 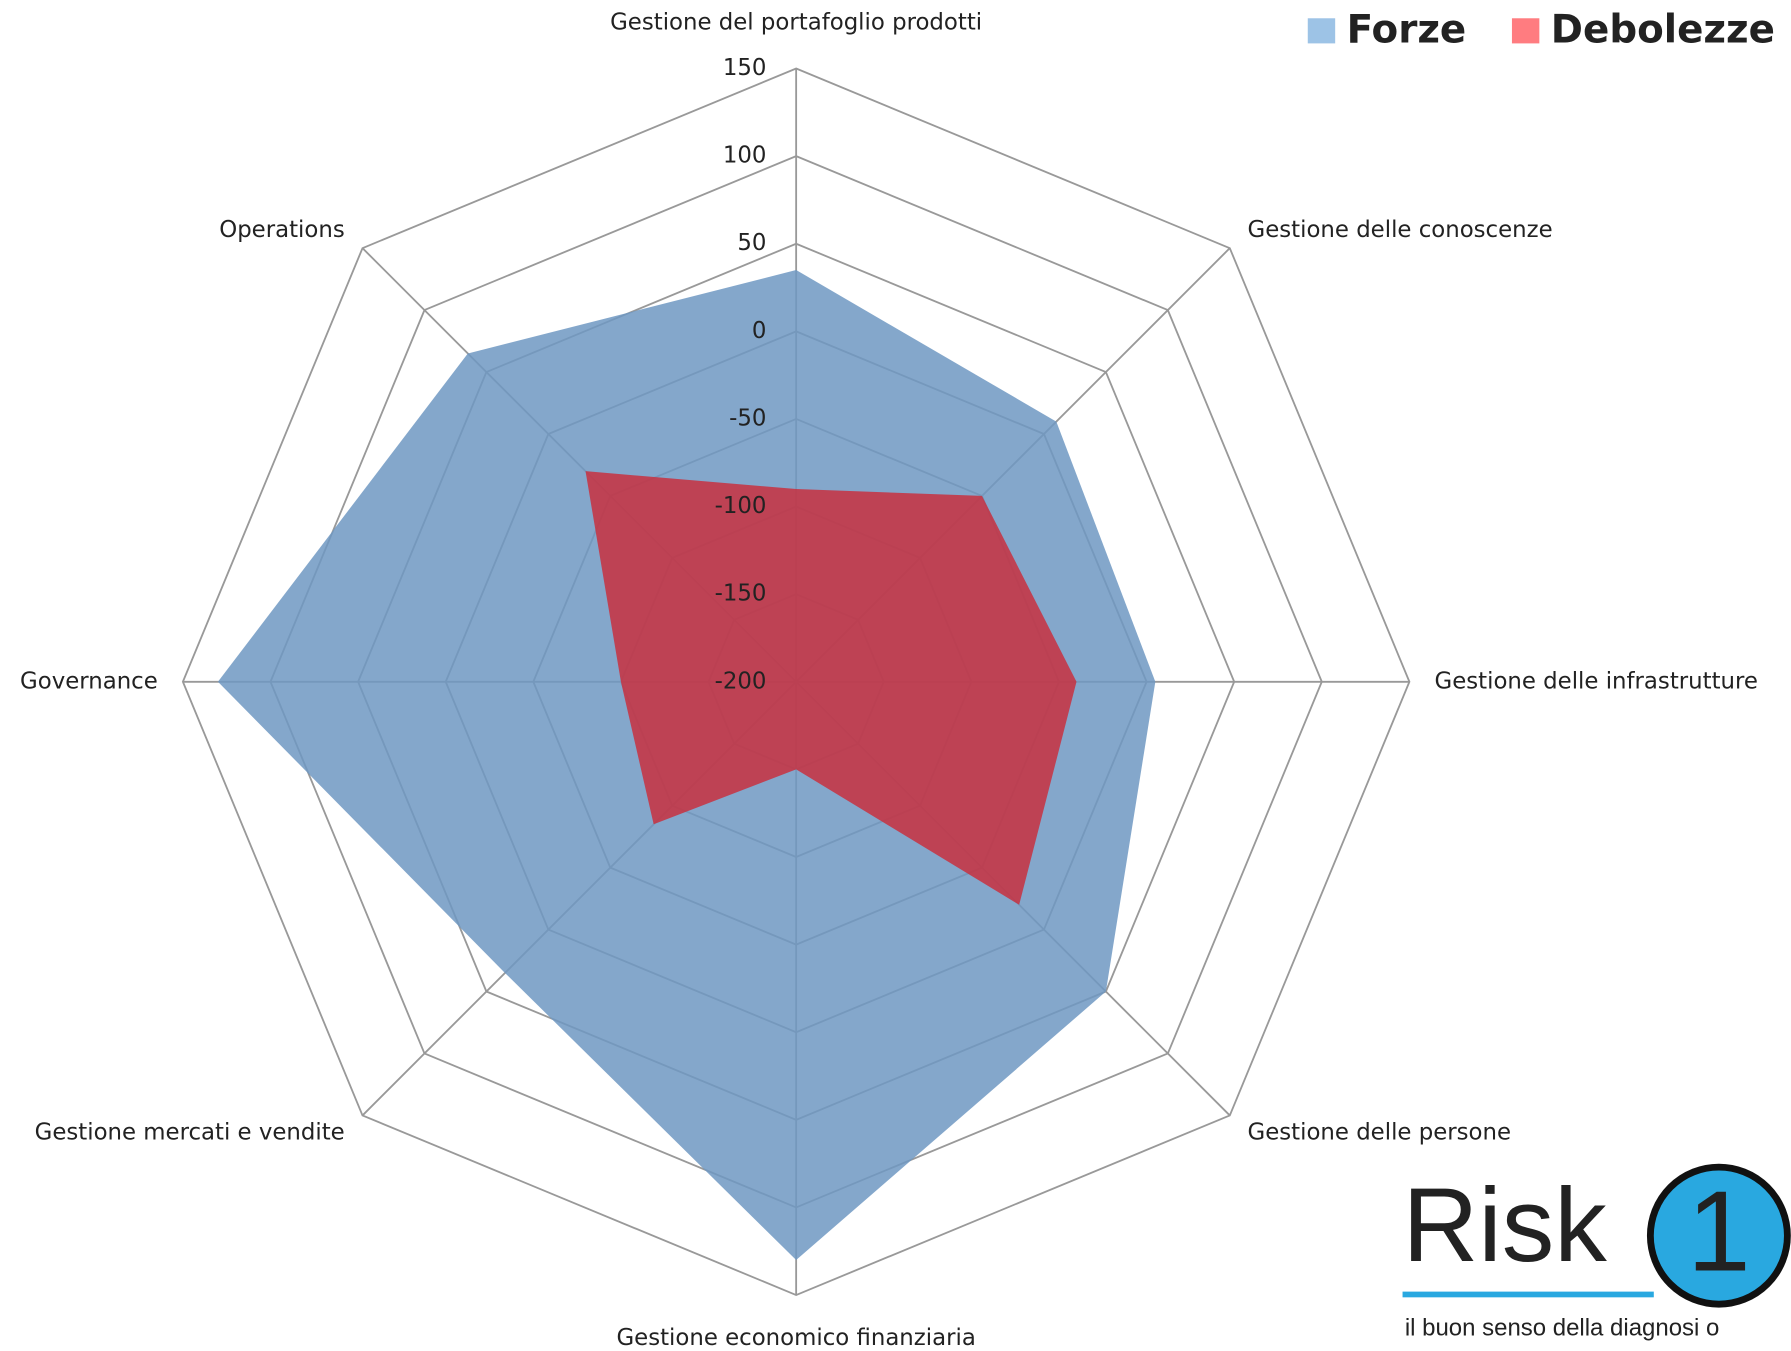 What do you see at coordinates (89, 681) in the screenshot?
I see `category-label: Governance` at bounding box center [89, 681].